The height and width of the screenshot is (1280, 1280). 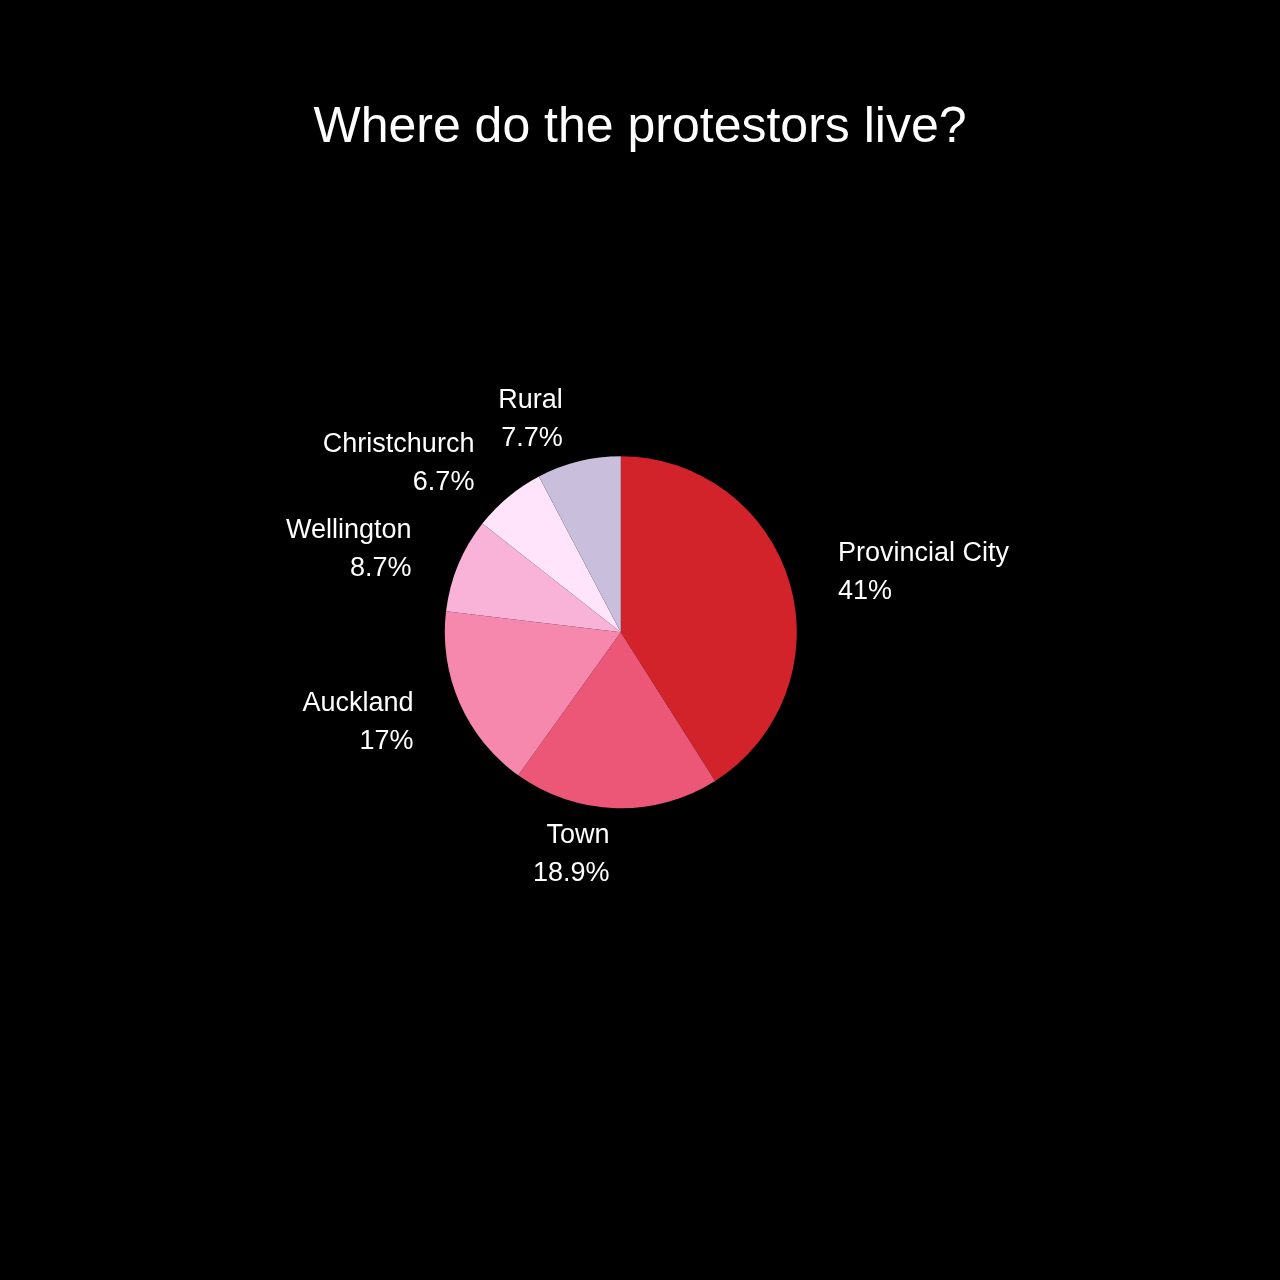 I want to click on slice-label: Christchurch, so click(x=398, y=443).